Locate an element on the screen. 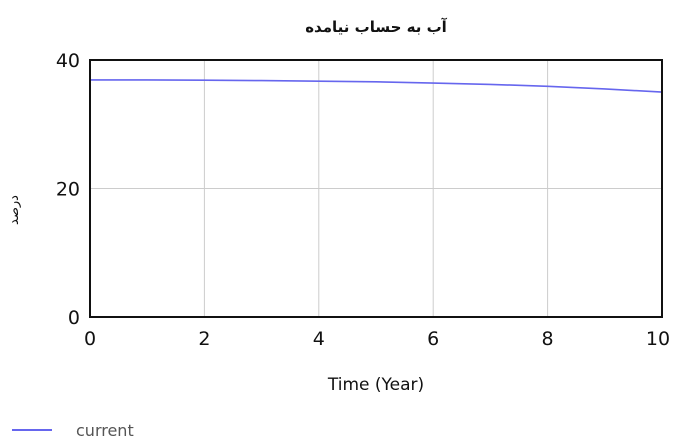 This screenshot has width=675, height=439. x-tick-label: 2 is located at coordinates (204, 339).